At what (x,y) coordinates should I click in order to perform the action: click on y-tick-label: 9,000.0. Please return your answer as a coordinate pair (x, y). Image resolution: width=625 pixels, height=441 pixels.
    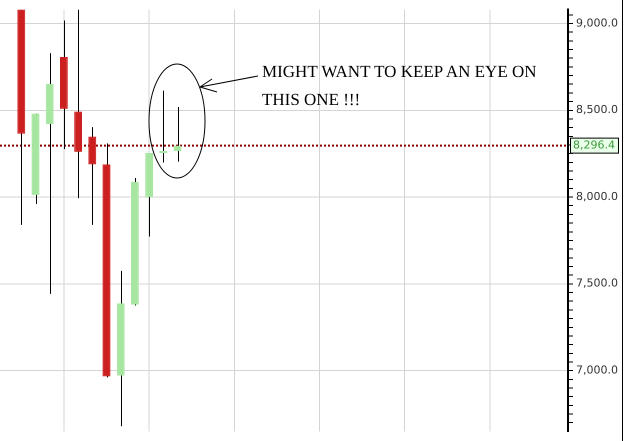
    Looking at the image, I should click on (597, 23).